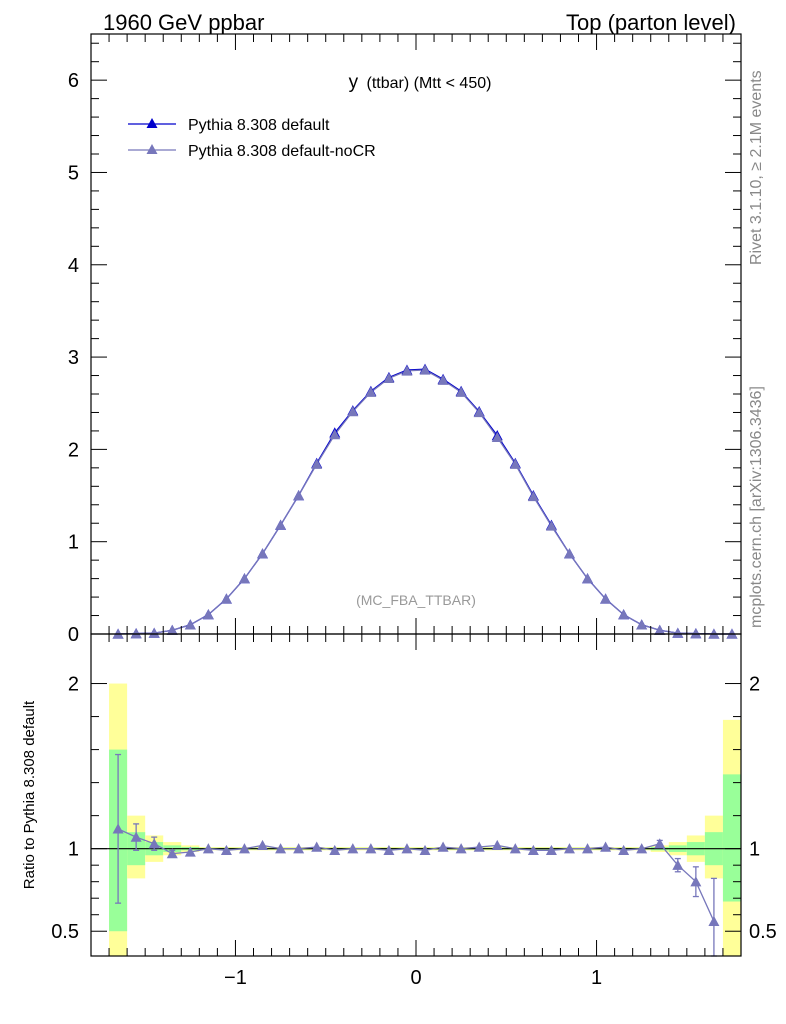  Describe the element at coordinates (416, 875) in the screenshot. I see `ratio-series-line` at that location.